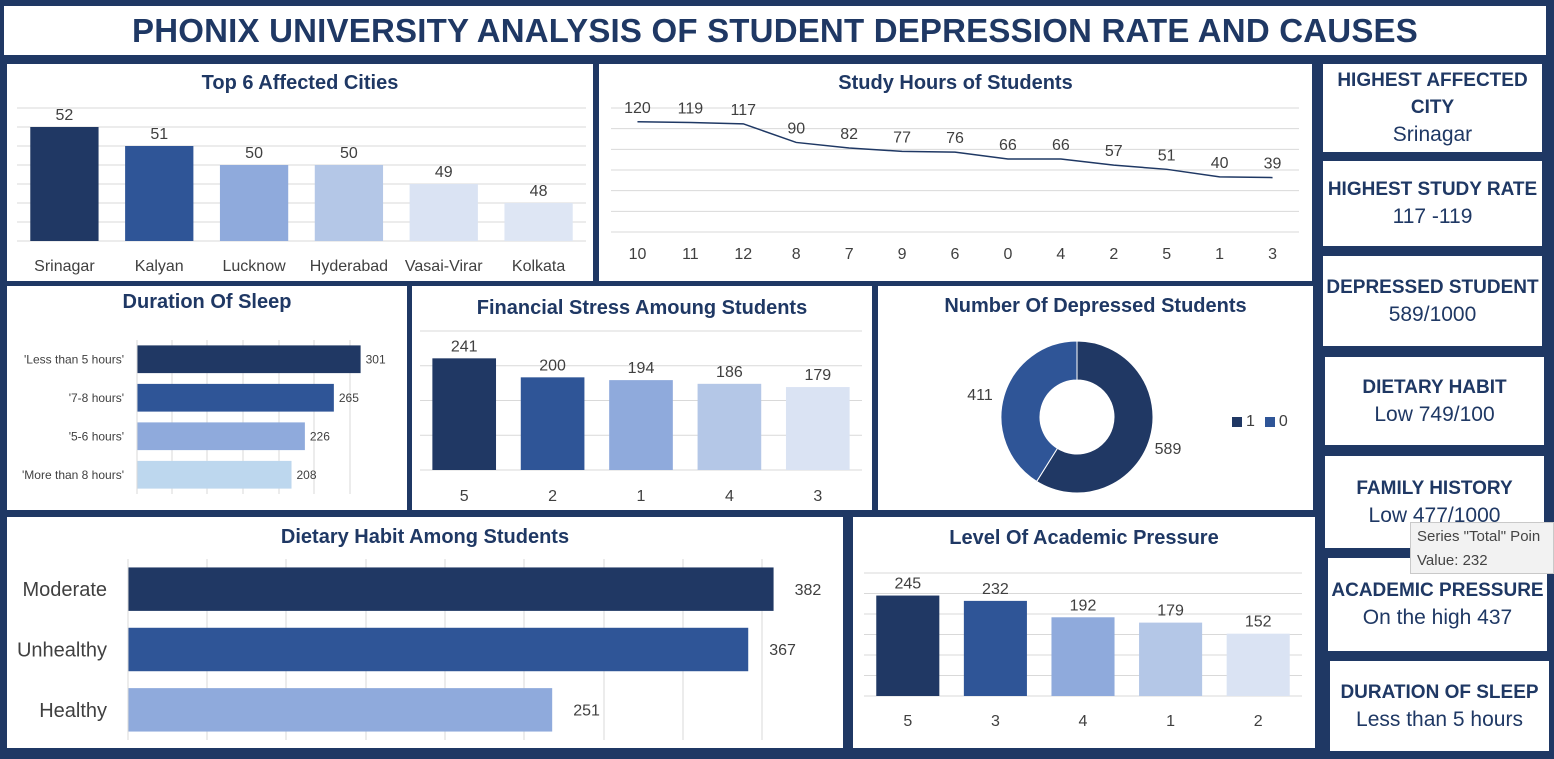 The height and width of the screenshot is (759, 1554). Describe the element at coordinates (1434, 414) in the screenshot. I see `kpi-value: Low 749/100` at that location.